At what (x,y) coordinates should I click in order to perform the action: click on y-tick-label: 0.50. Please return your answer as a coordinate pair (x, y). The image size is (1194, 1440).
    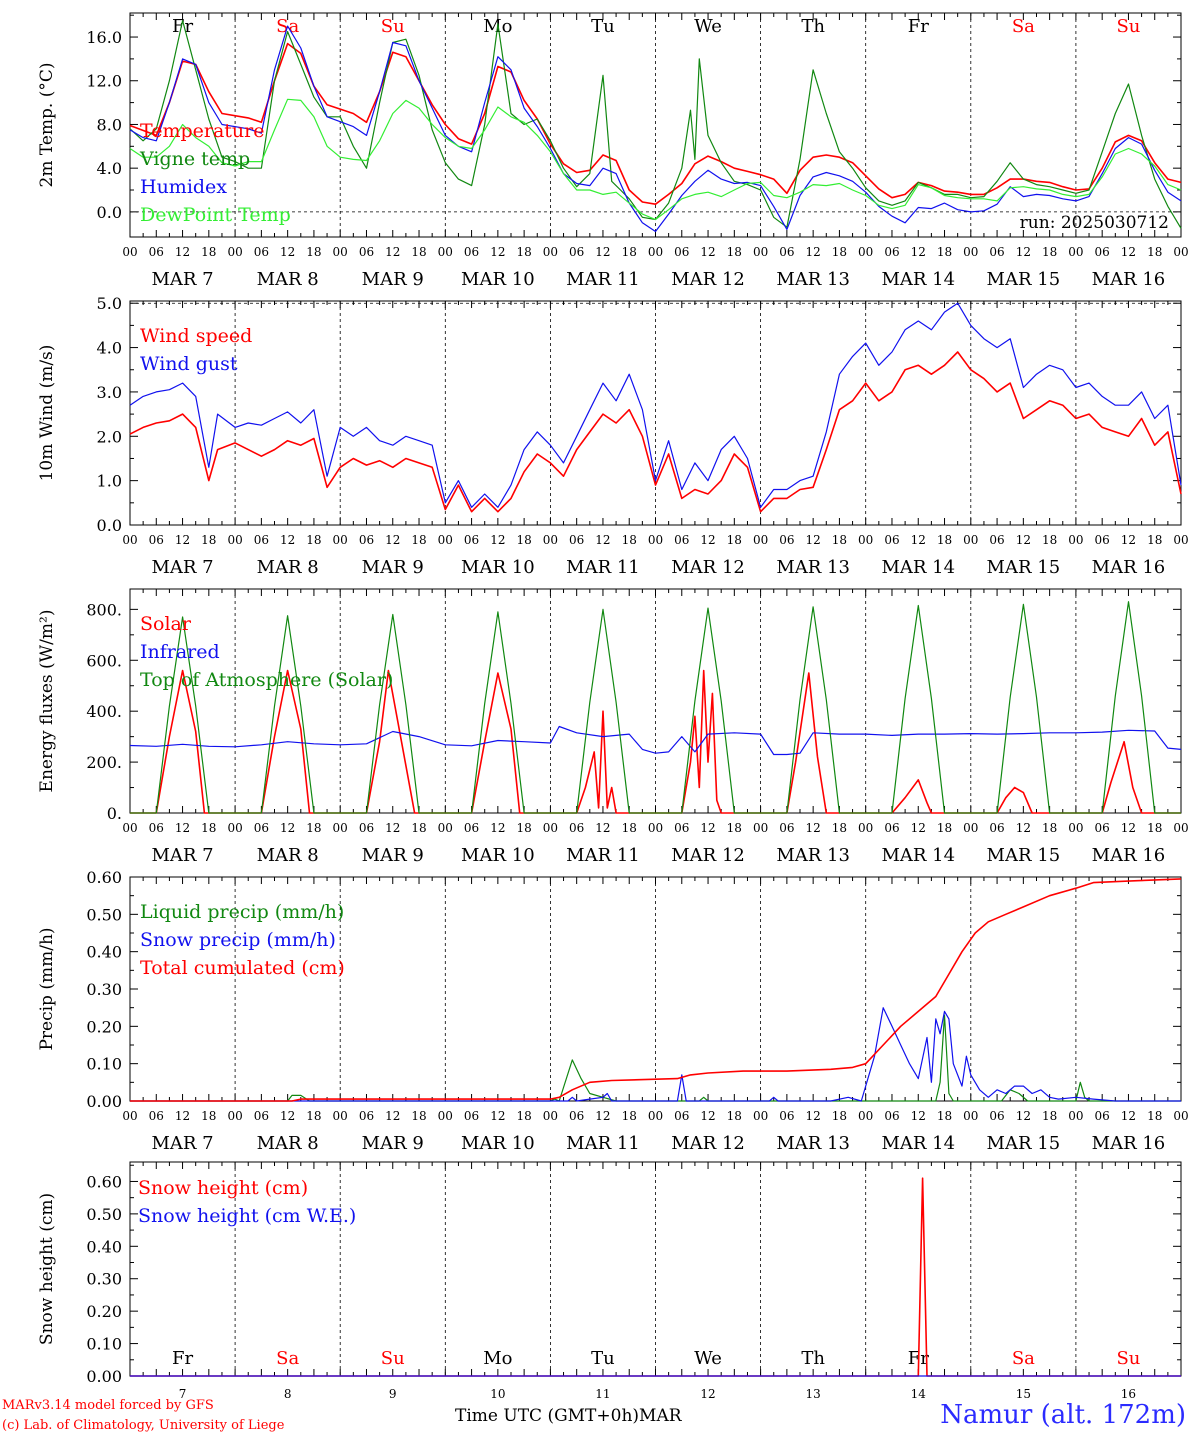
    Looking at the image, I should click on (104, 1214).